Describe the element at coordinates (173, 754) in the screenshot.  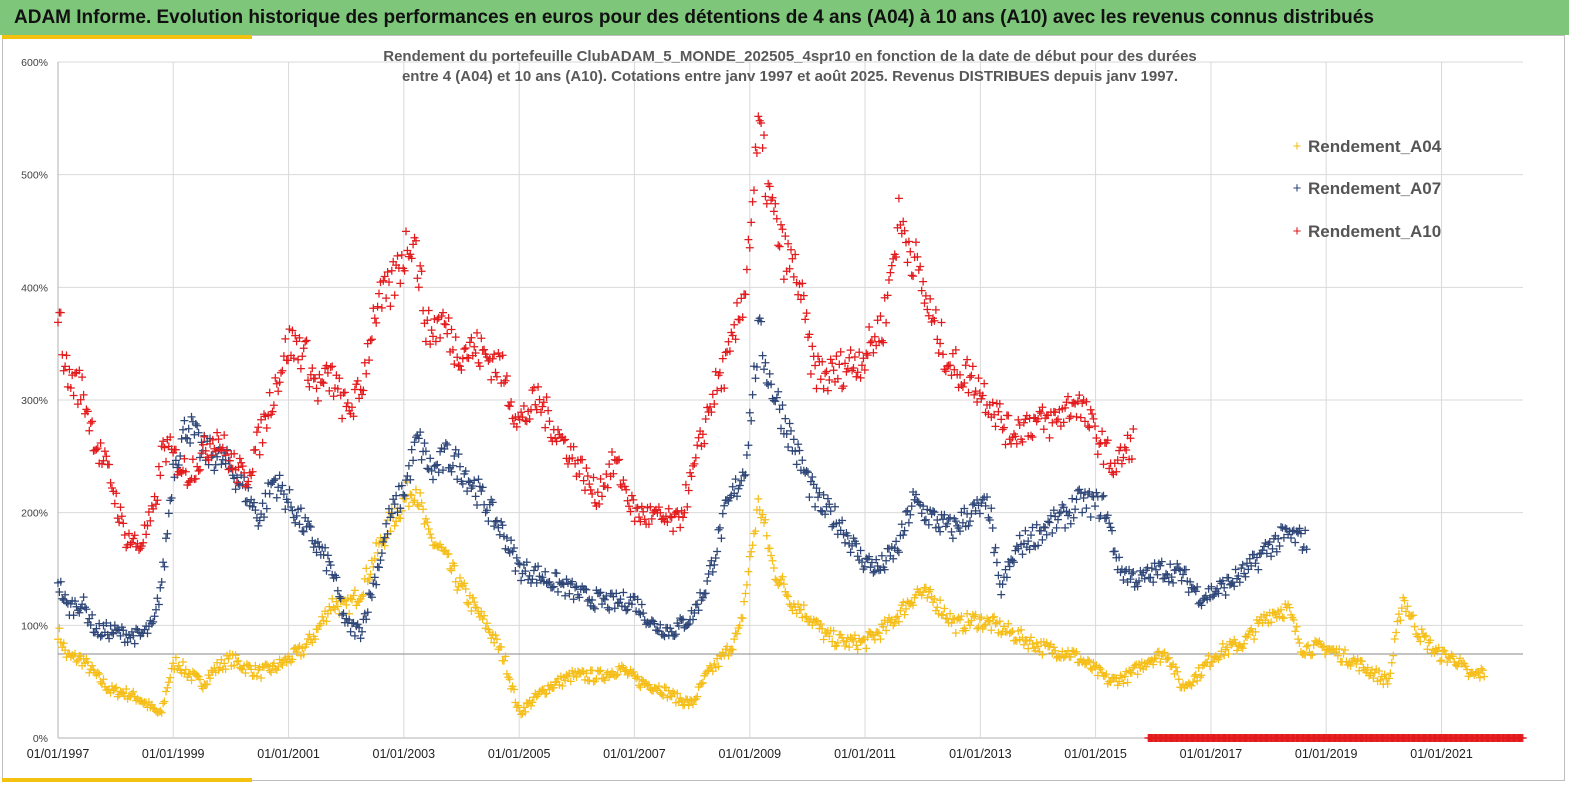
I see `x-tick-label: 01/01/1999` at that location.